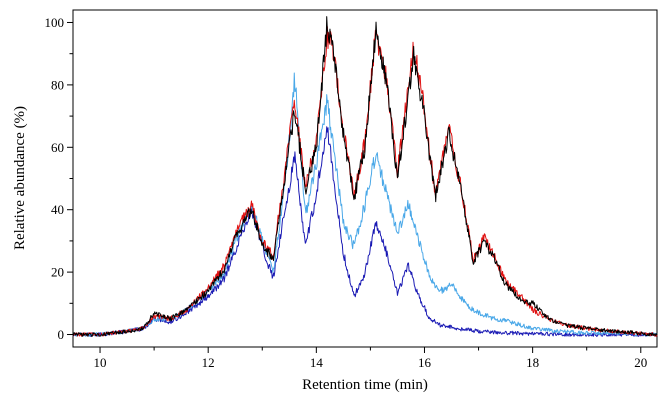  What do you see at coordinates (57, 84) in the screenshot?
I see `y-tick-label: 80` at bounding box center [57, 84].